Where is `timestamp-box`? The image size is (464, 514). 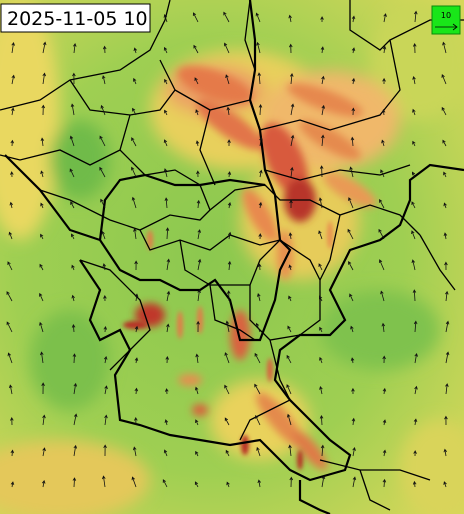
timestamp-box is located at coordinates (75, 18).